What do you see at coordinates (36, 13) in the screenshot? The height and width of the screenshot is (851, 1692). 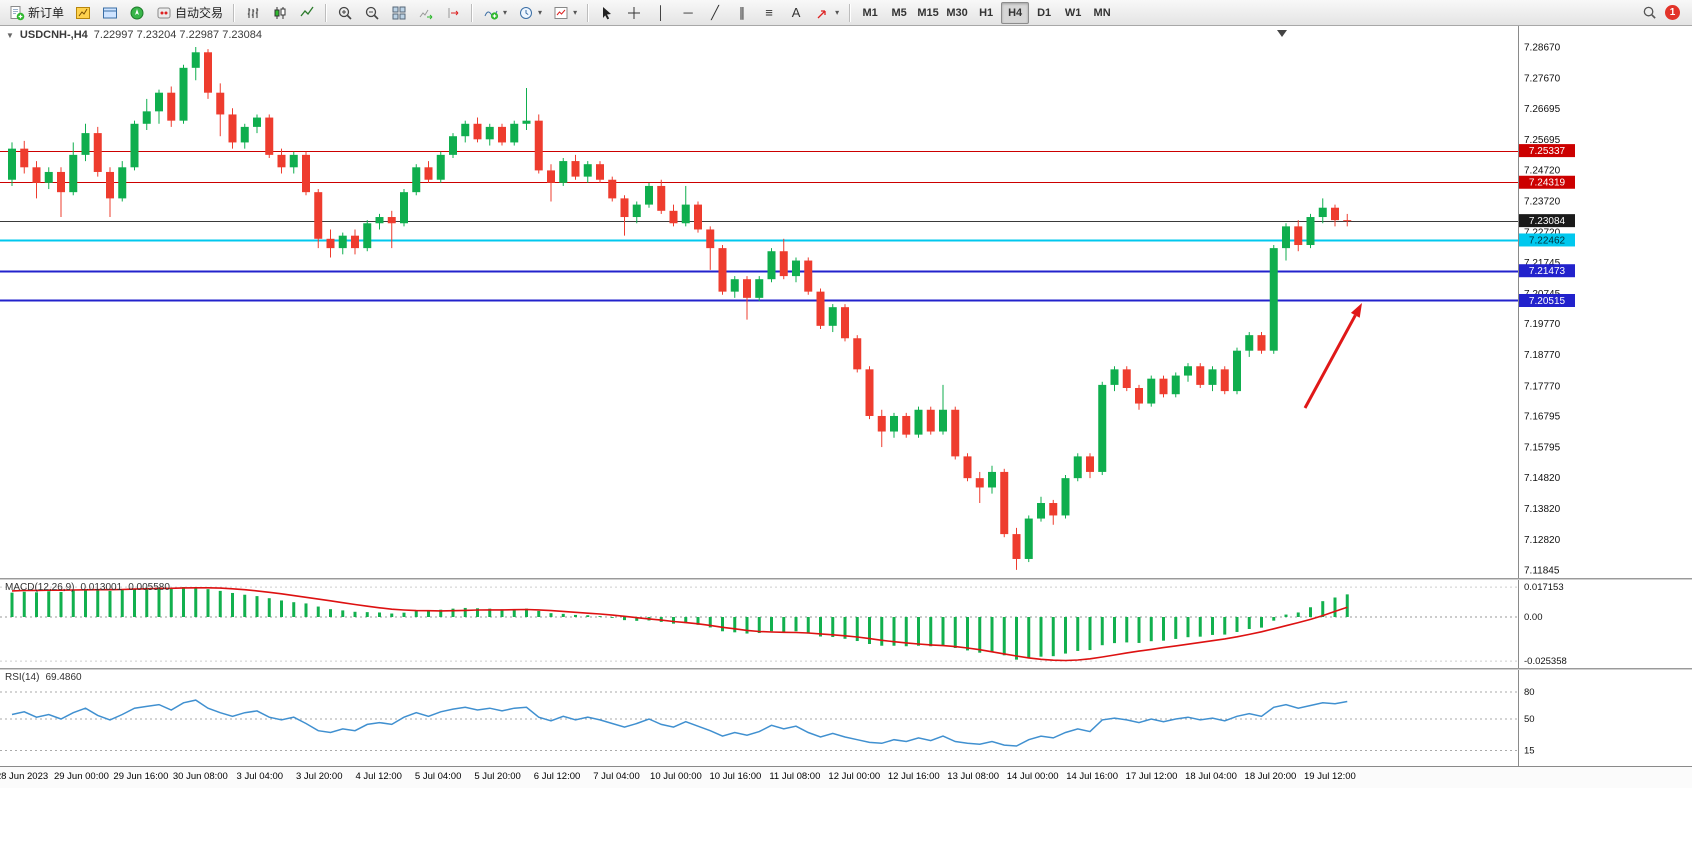 I see `new-order-button: 新订单` at bounding box center [36, 13].